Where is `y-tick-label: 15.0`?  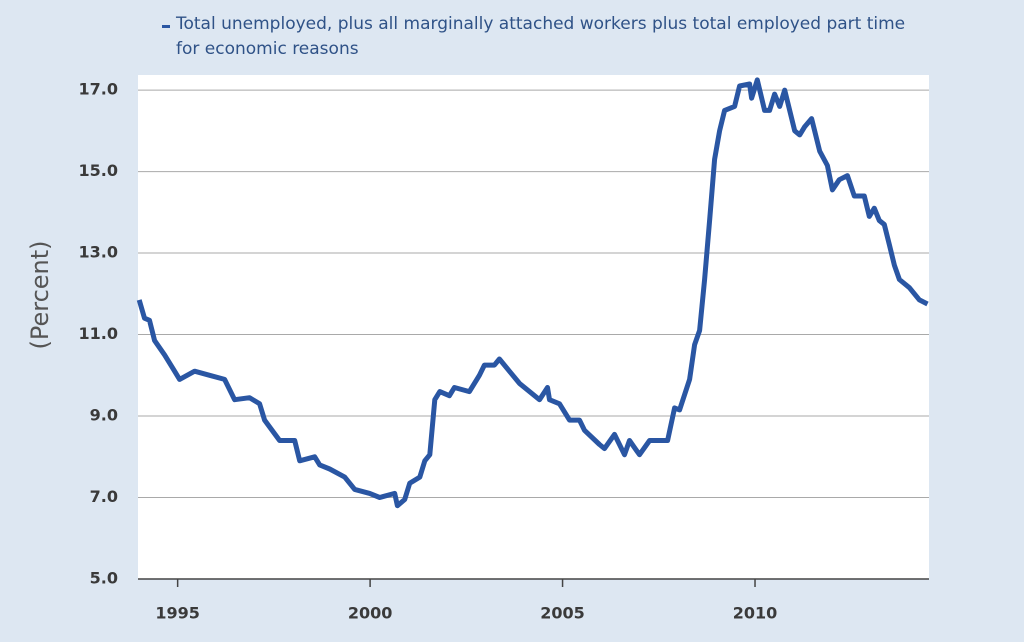 y-tick-label: 15.0 is located at coordinates (98, 170).